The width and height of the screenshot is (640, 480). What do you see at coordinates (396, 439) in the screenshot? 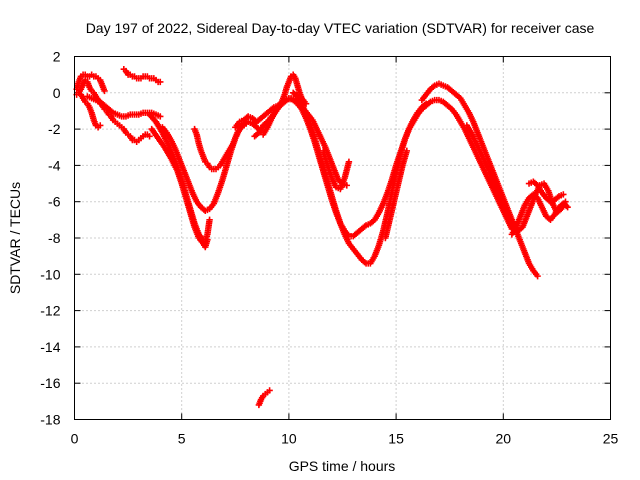
I see `x-tick-label: 15` at bounding box center [396, 439].